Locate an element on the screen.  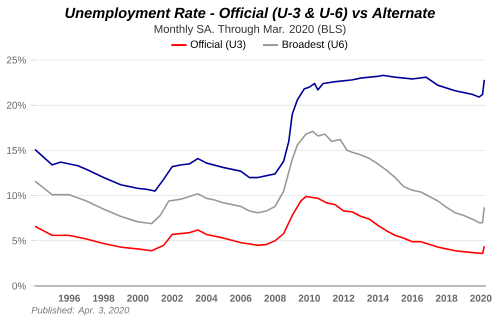
y-tick-label: 25% is located at coordinates (16, 60).